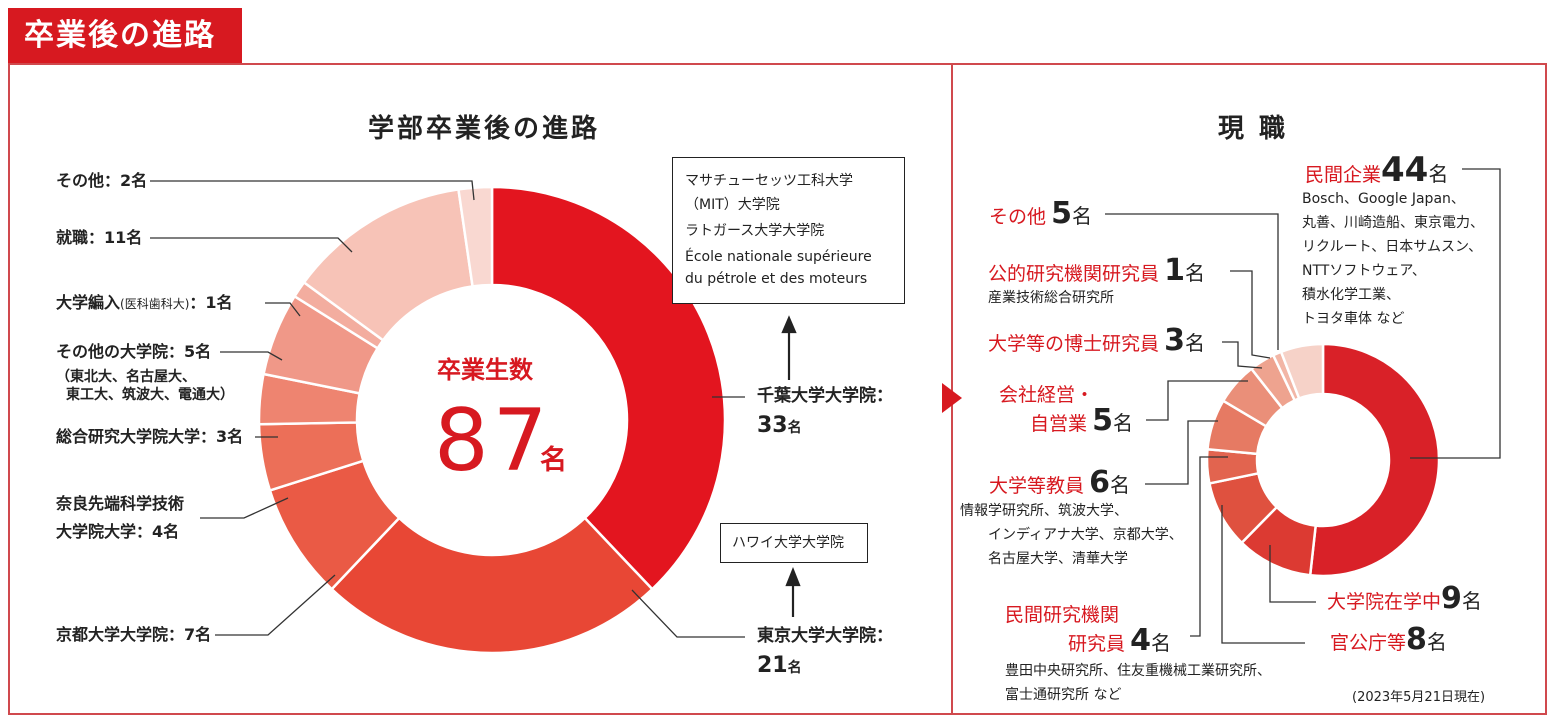 This screenshot has height=720, width=1552. I want to click on right-chart-title: 現 職, so click(1253, 129).